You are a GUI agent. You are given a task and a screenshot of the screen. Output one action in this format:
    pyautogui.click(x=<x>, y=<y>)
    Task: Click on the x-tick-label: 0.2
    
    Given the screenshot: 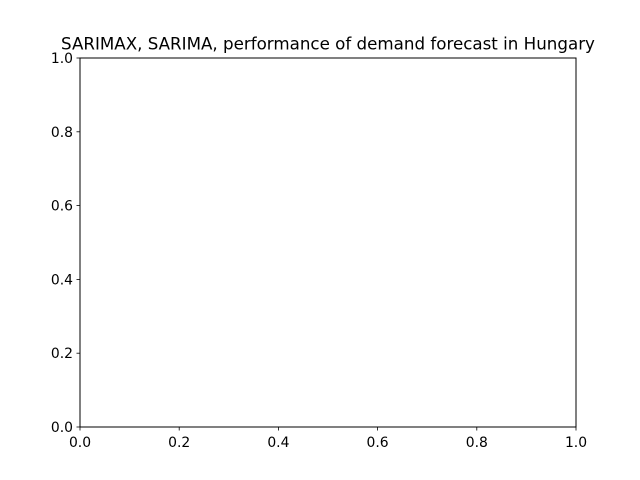 What is the action you would take?
    pyautogui.click(x=179, y=443)
    